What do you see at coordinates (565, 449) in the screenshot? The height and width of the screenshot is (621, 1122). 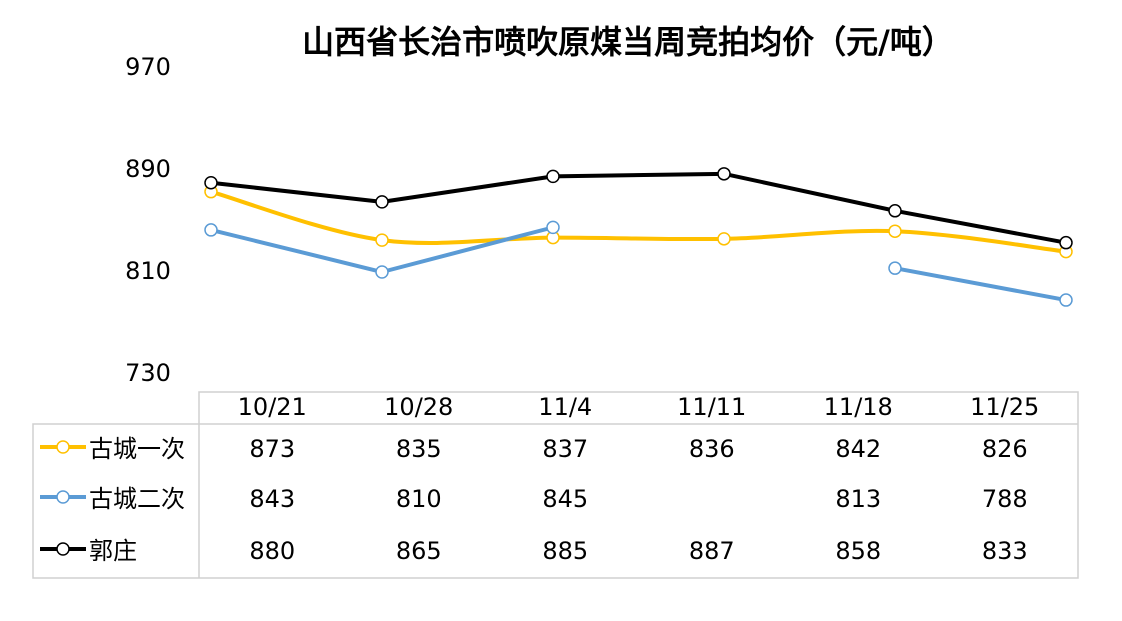 I see `table-value: 837` at bounding box center [565, 449].